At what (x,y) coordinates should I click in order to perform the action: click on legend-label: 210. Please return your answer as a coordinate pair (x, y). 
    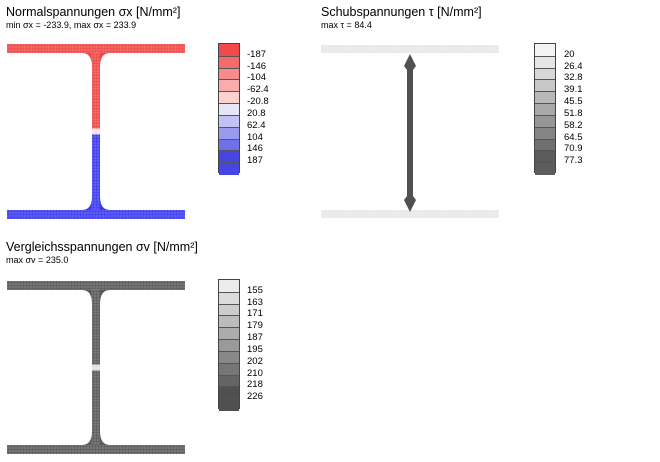
    Looking at the image, I should click on (255, 373).